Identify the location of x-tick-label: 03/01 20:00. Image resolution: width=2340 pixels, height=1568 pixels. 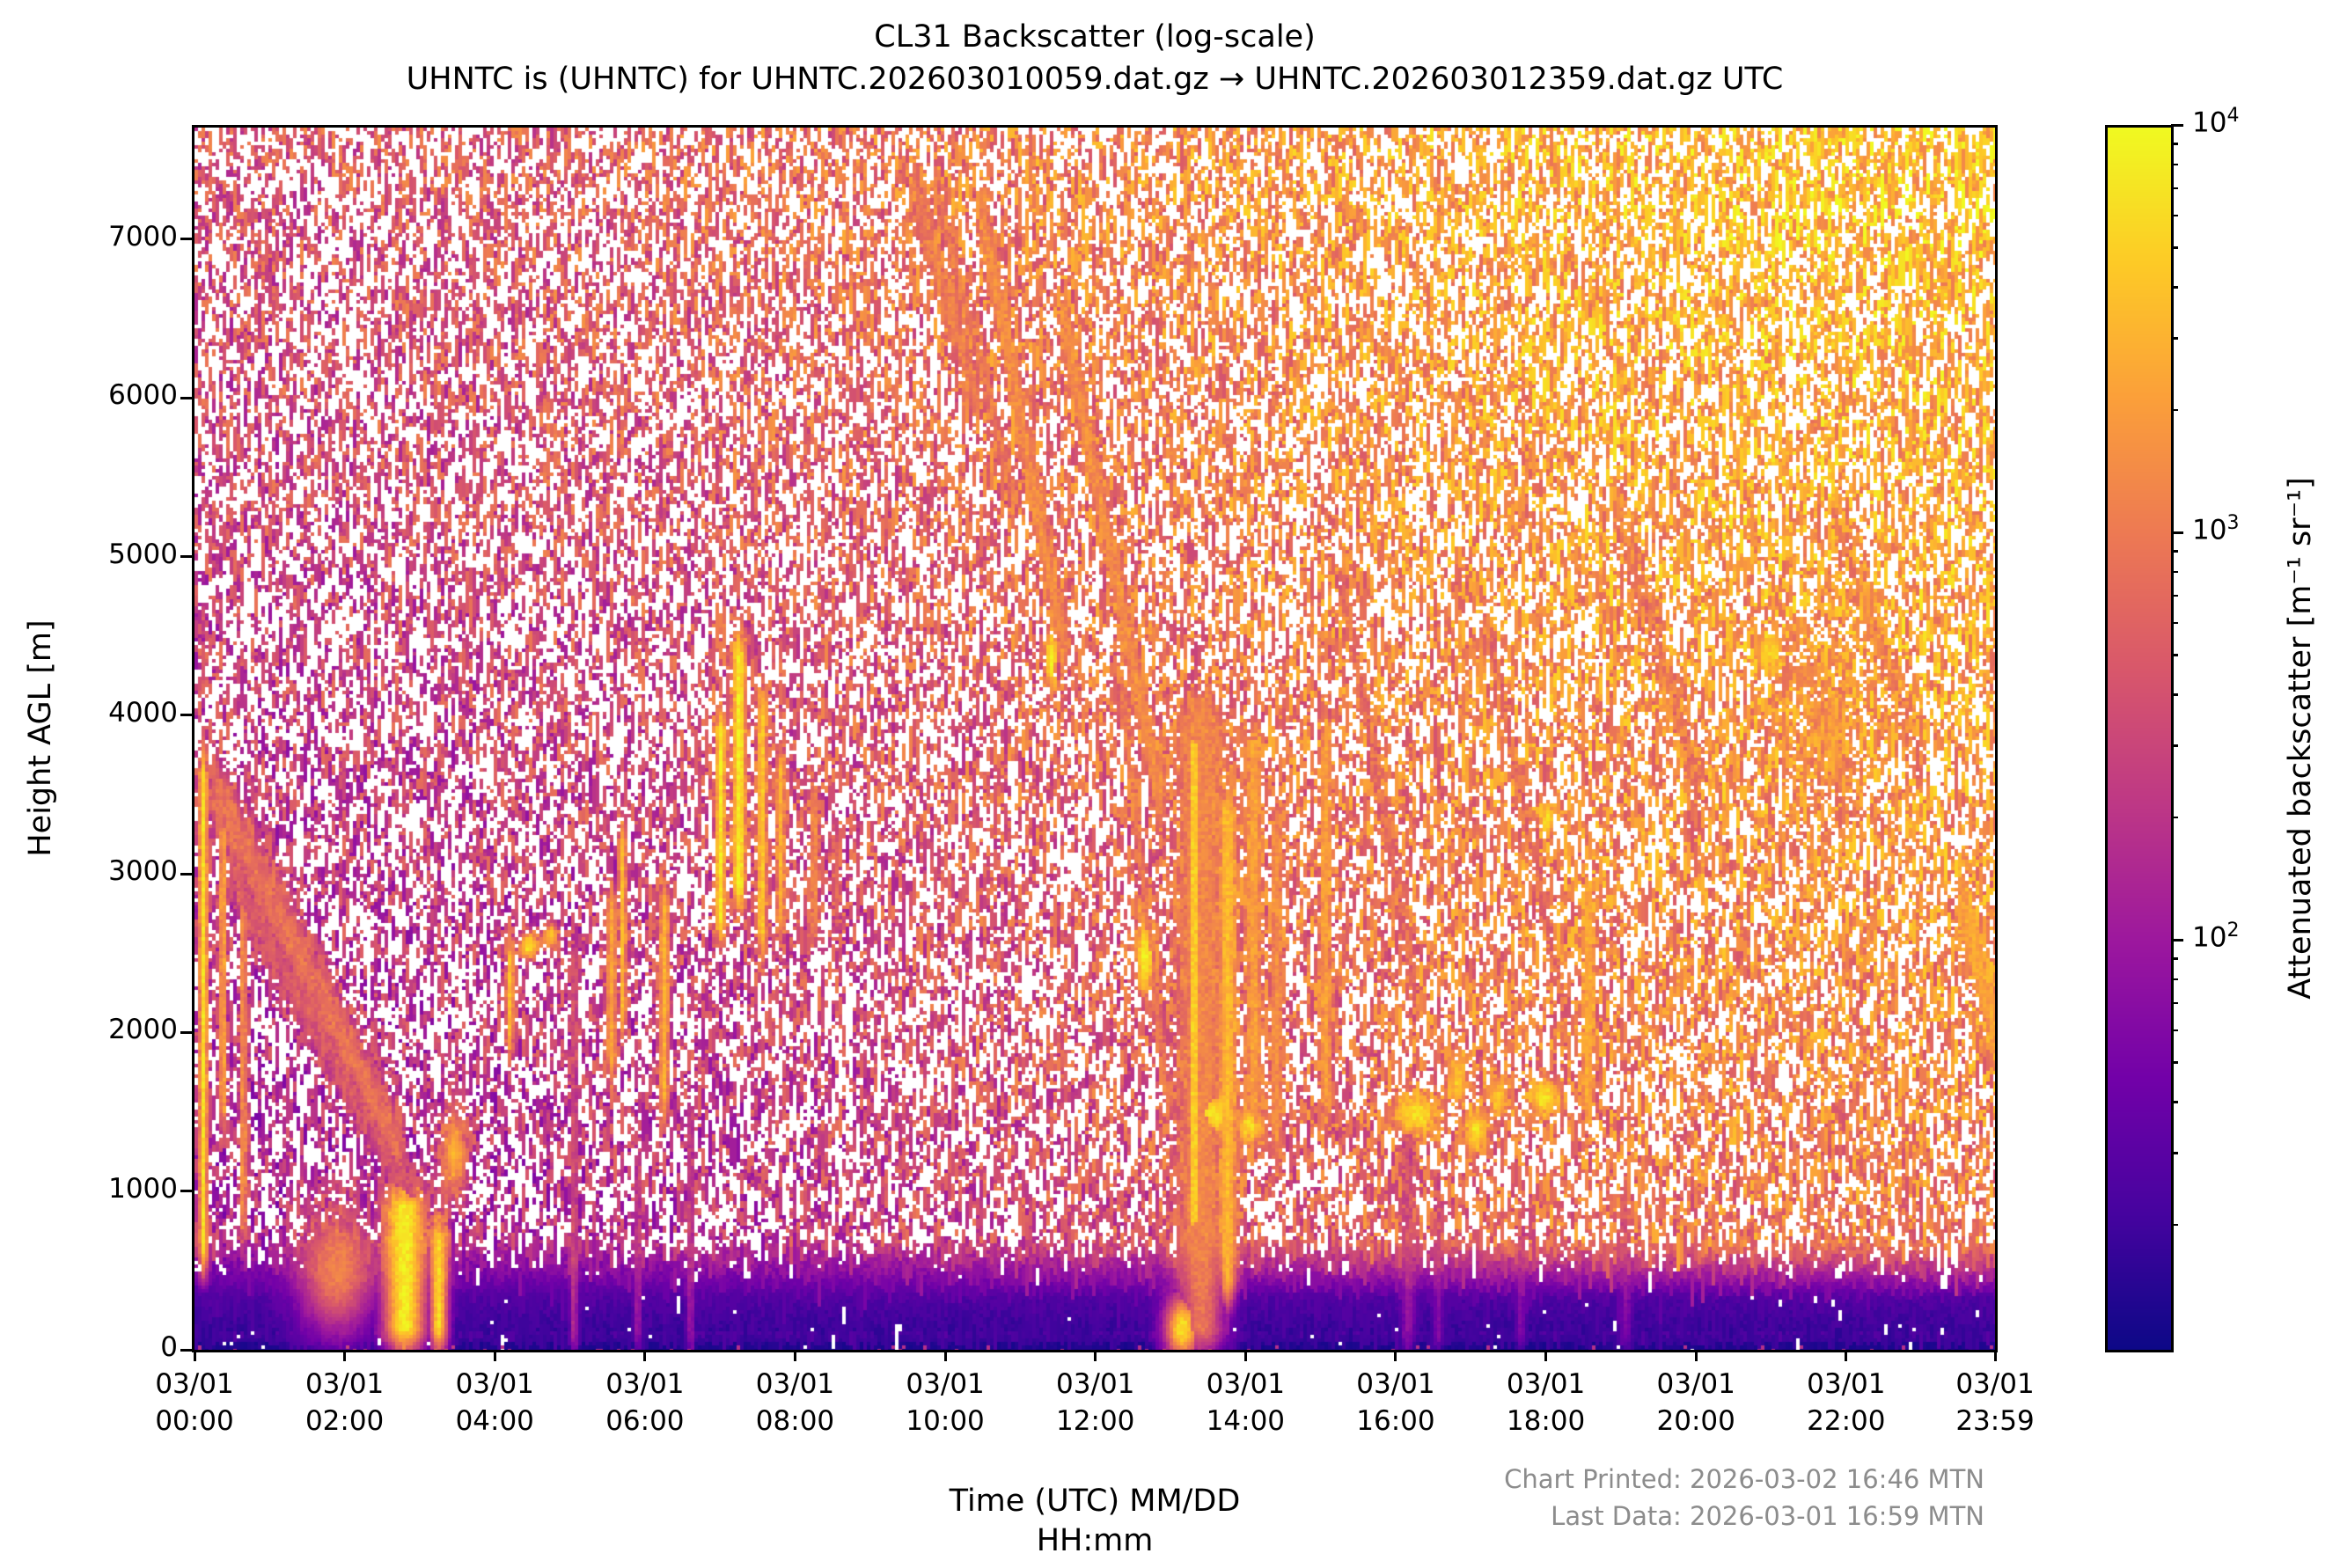
(1696, 1403).